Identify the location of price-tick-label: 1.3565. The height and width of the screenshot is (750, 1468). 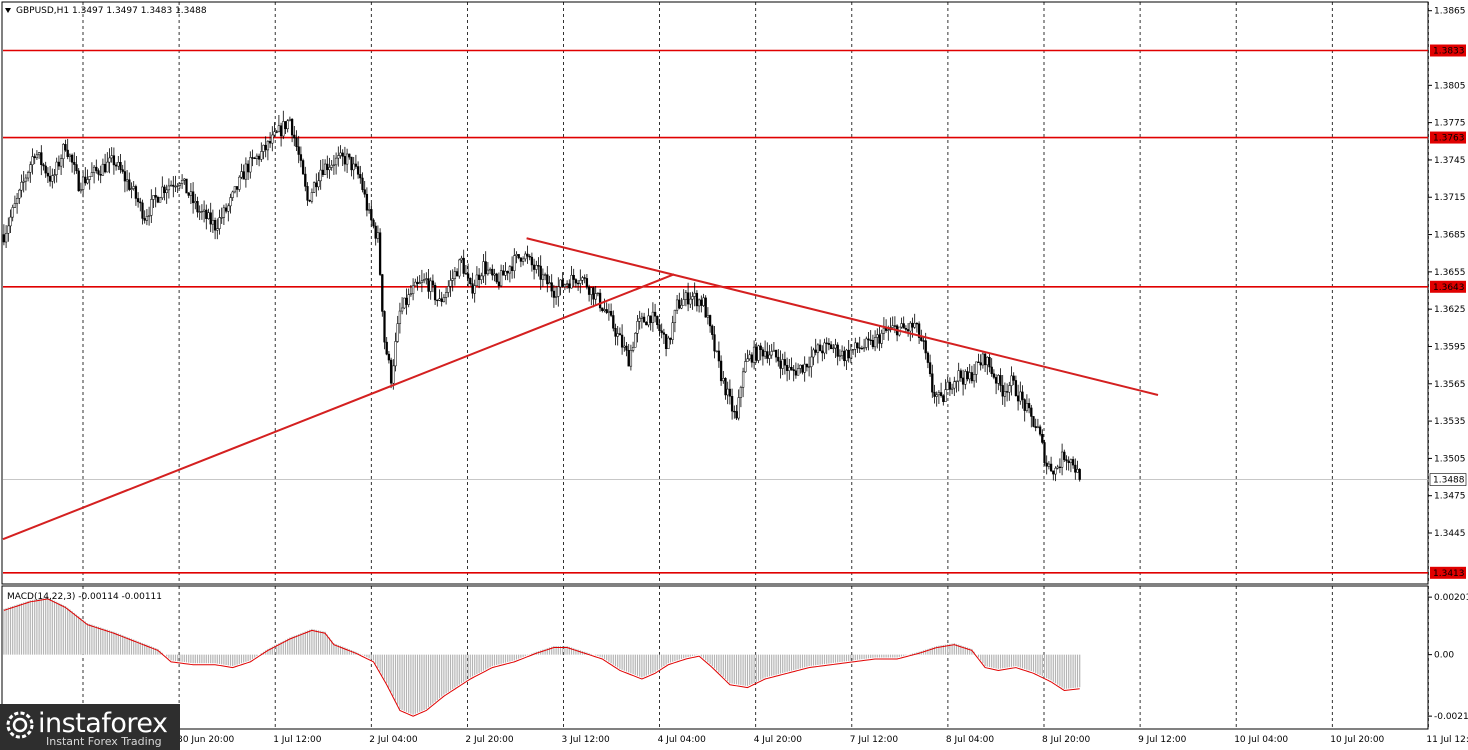
(1450, 385).